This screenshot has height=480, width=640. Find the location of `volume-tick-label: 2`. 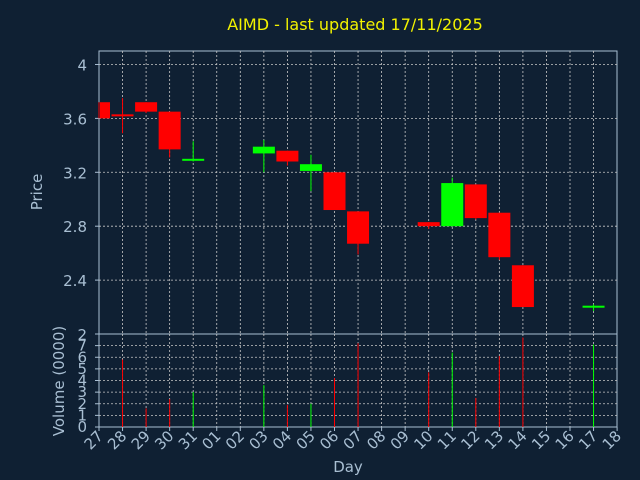

volume-tick-label: 2 is located at coordinates (82, 404).